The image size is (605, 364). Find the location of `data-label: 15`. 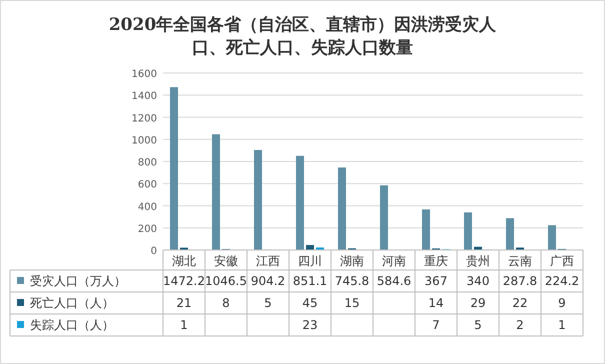

data-label: 15 is located at coordinates (352, 303).